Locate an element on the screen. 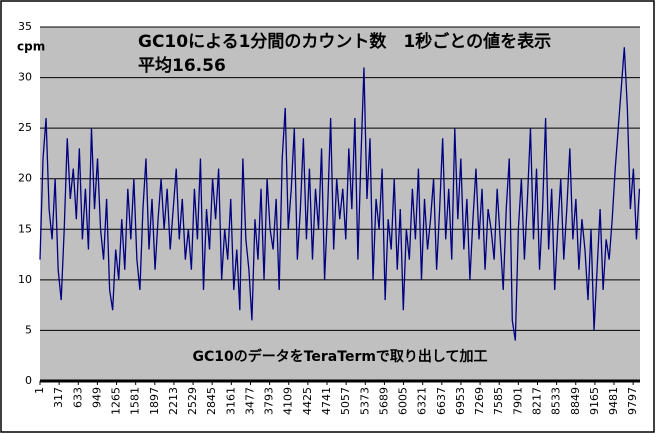 This screenshot has height=434, width=656. x-tick-label: 633 is located at coordinates (77, 397).